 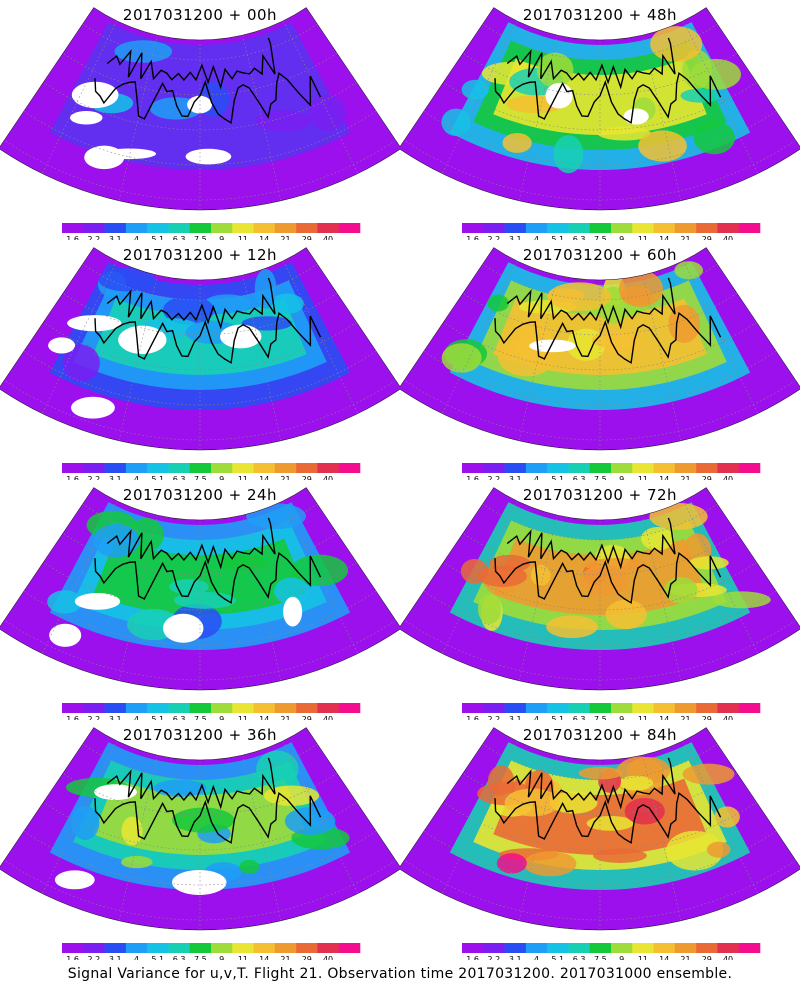 I want to click on map-border, so click(x=600, y=829).